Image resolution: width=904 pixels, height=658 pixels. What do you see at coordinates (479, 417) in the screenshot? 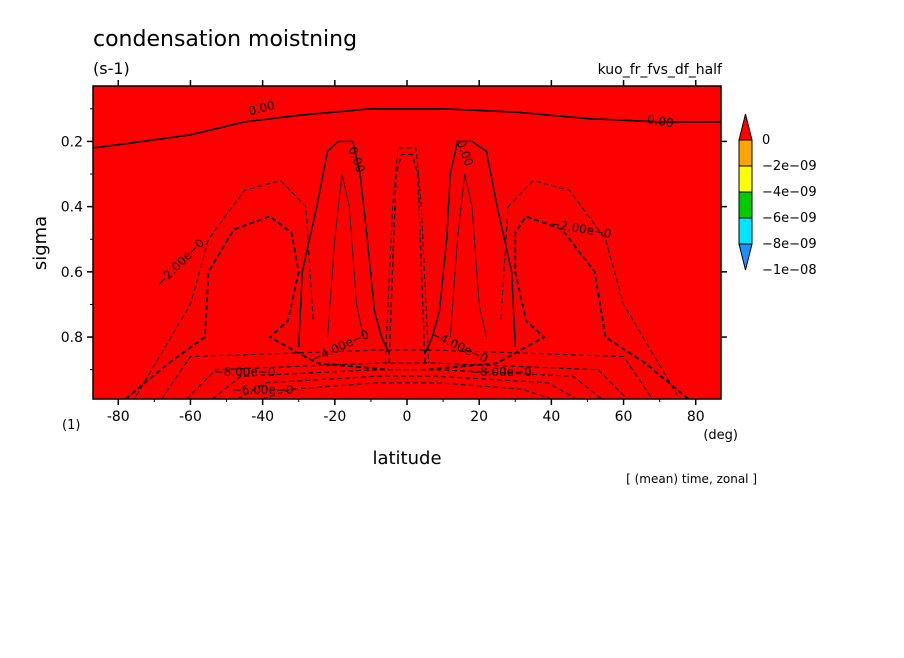
I see `x-tick-label: 20` at bounding box center [479, 417].